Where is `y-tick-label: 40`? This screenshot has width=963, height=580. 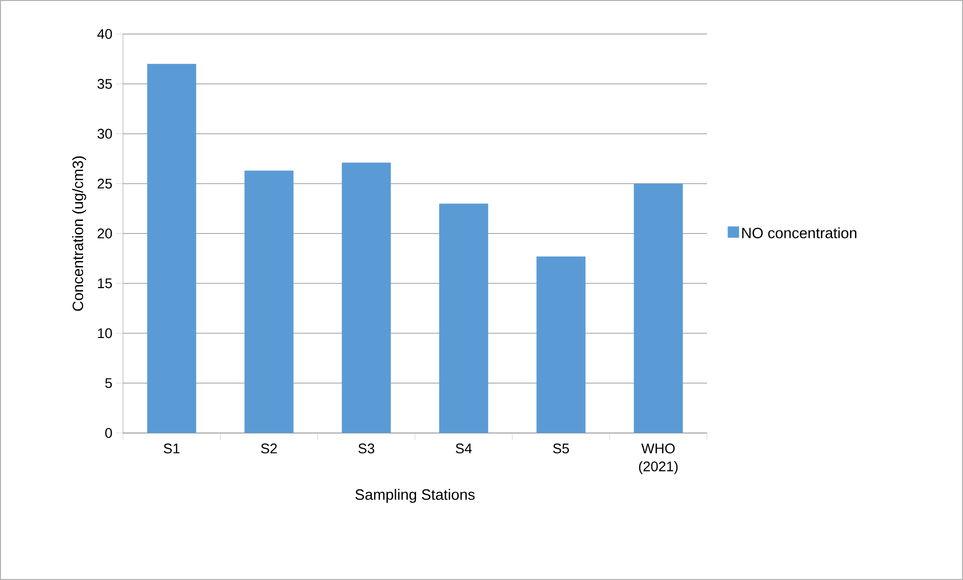
y-tick-label: 40 is located at coordinates (104, 34).